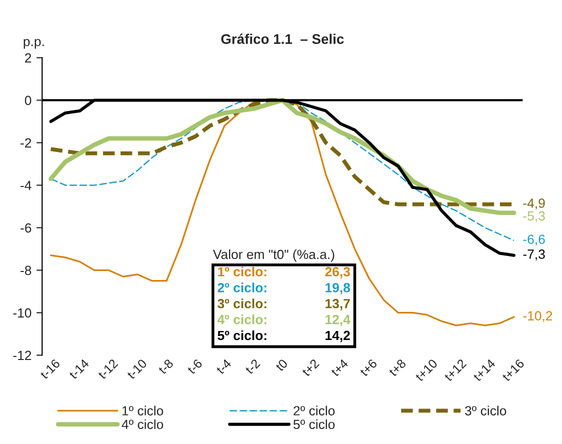  I want to click on data-label: -7,3, so click(534, 255).